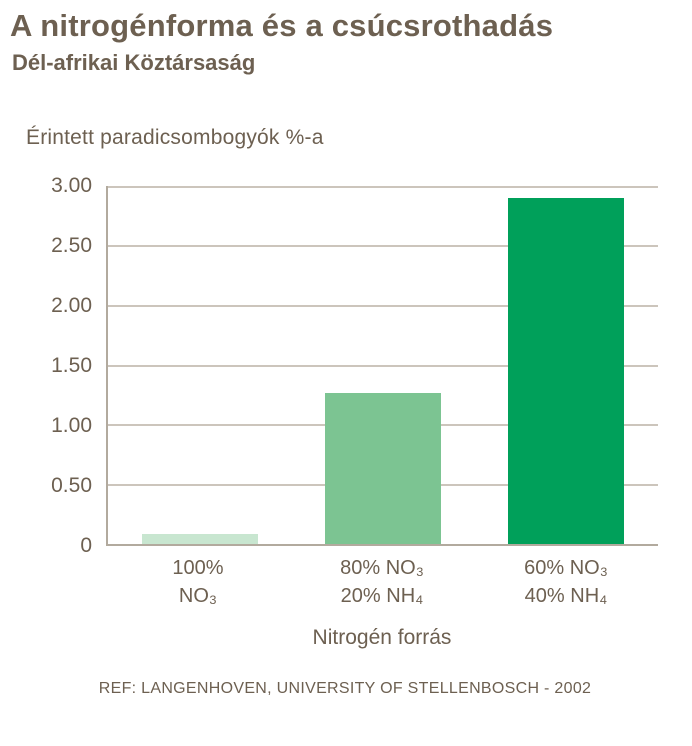 The height and width of the screenshot is (746, 692). I want to click on x-tick-line: 40% NH₄, so click(566, 595).